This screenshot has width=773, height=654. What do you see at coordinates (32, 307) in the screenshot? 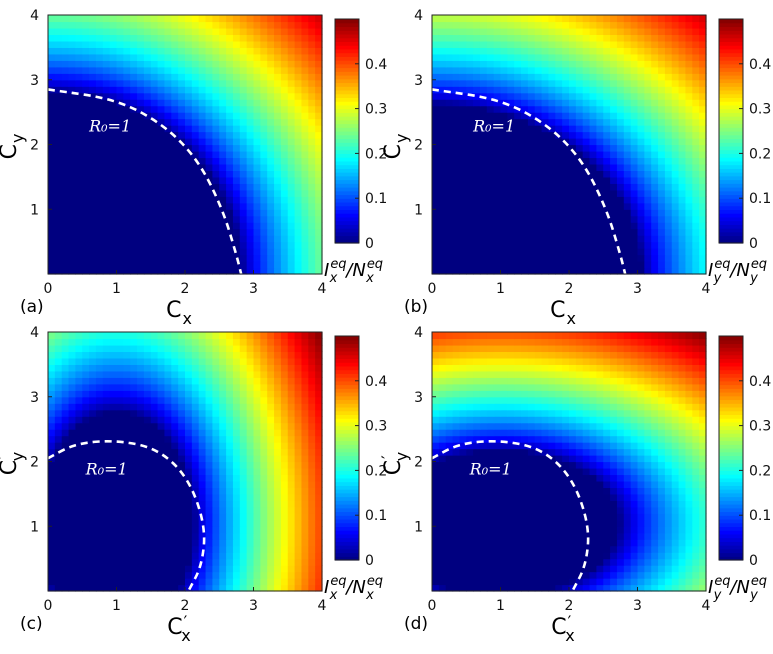
I see `panel-label: (a)` at bounding box center [32, 307].